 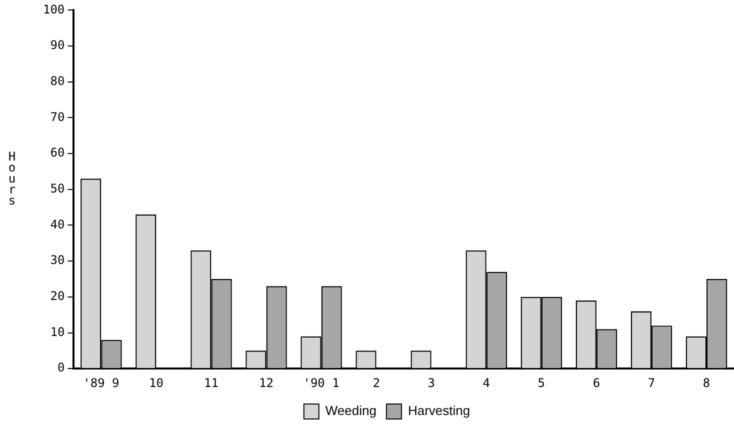 What do you see at coordinates (101, 383) in the screenshot?
I see `x-tick-label: '89 9` at bounding box center [101, 383].